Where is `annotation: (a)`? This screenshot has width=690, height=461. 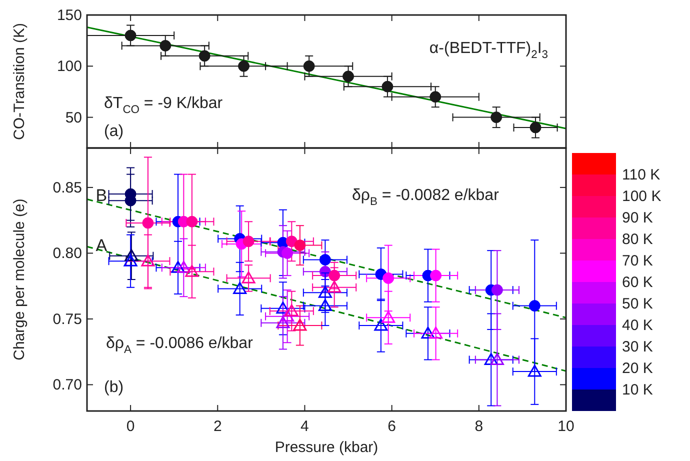 annotation: (a) is located at coordinates (114, 131).